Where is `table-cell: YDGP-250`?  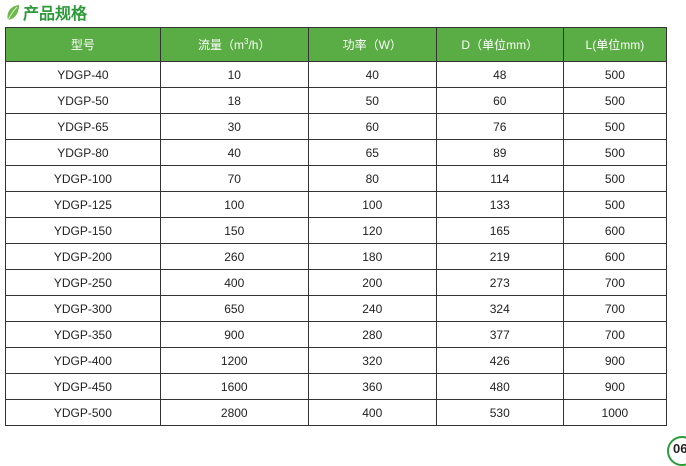 table-cell: YDGP-250 is located at coordinates (83, 282).